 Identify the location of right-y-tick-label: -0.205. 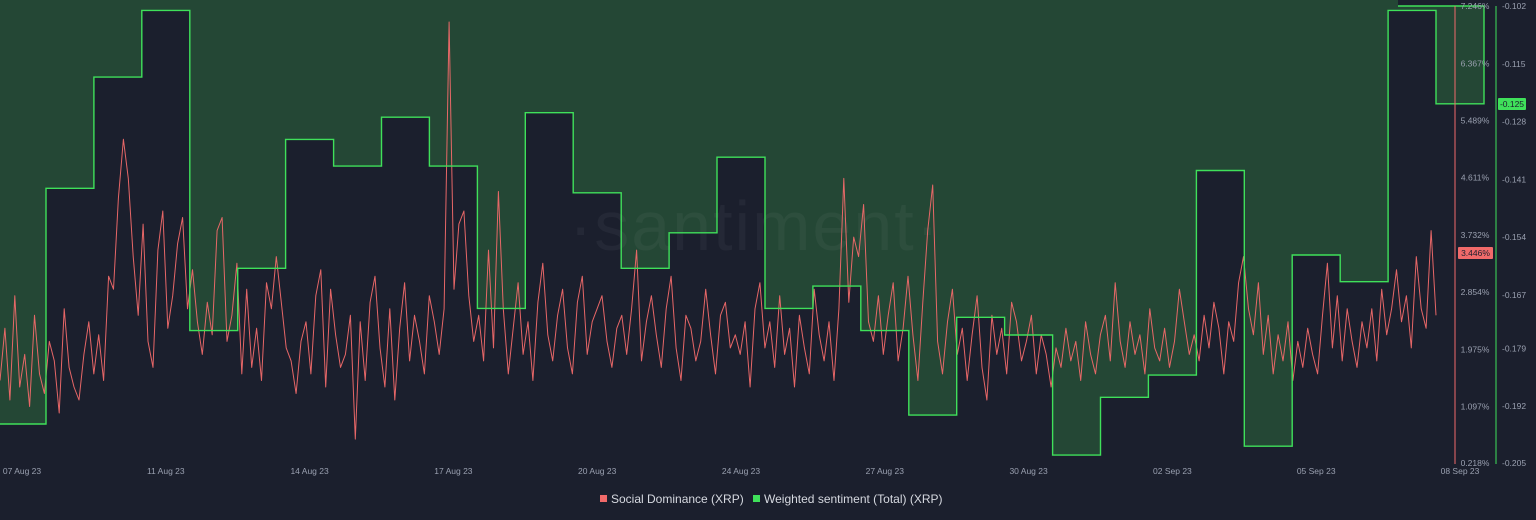
(1514, 463).